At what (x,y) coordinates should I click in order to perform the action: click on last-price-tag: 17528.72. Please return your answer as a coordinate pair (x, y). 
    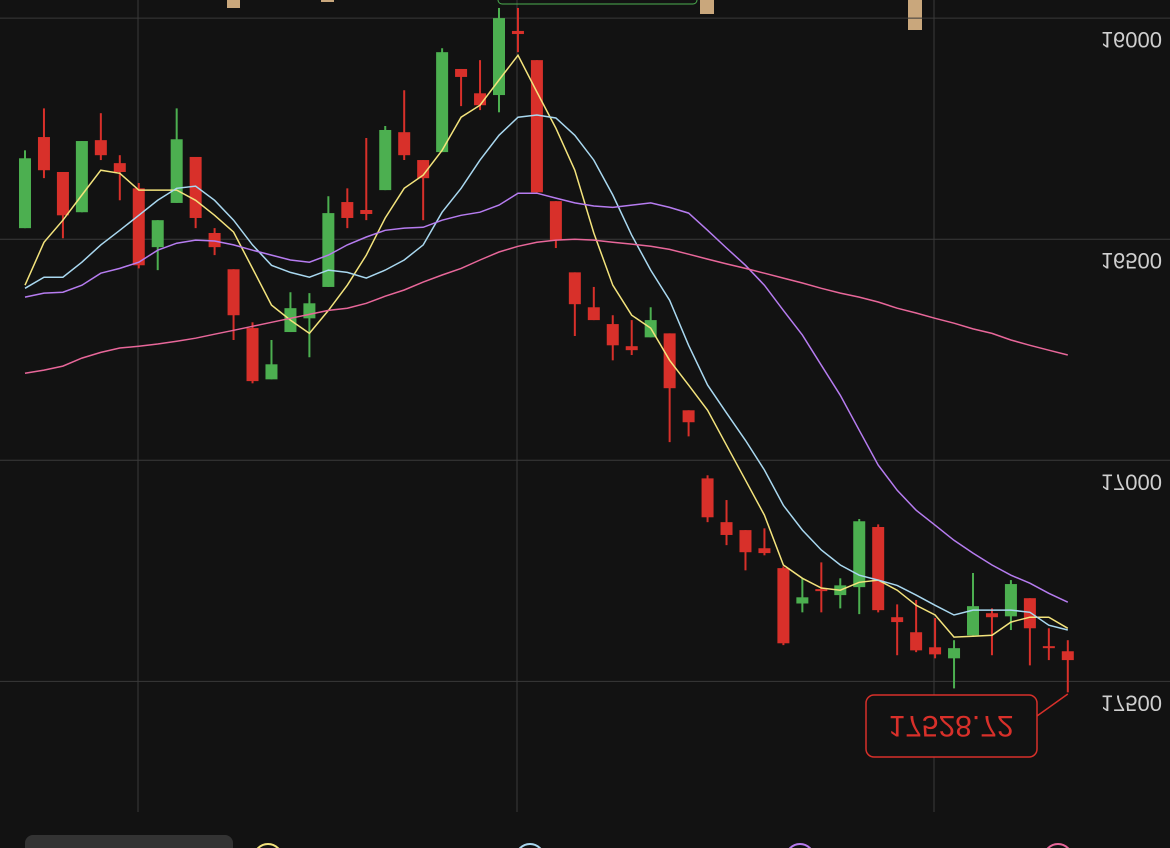
    Looking at the image, I should click on (967, 725).